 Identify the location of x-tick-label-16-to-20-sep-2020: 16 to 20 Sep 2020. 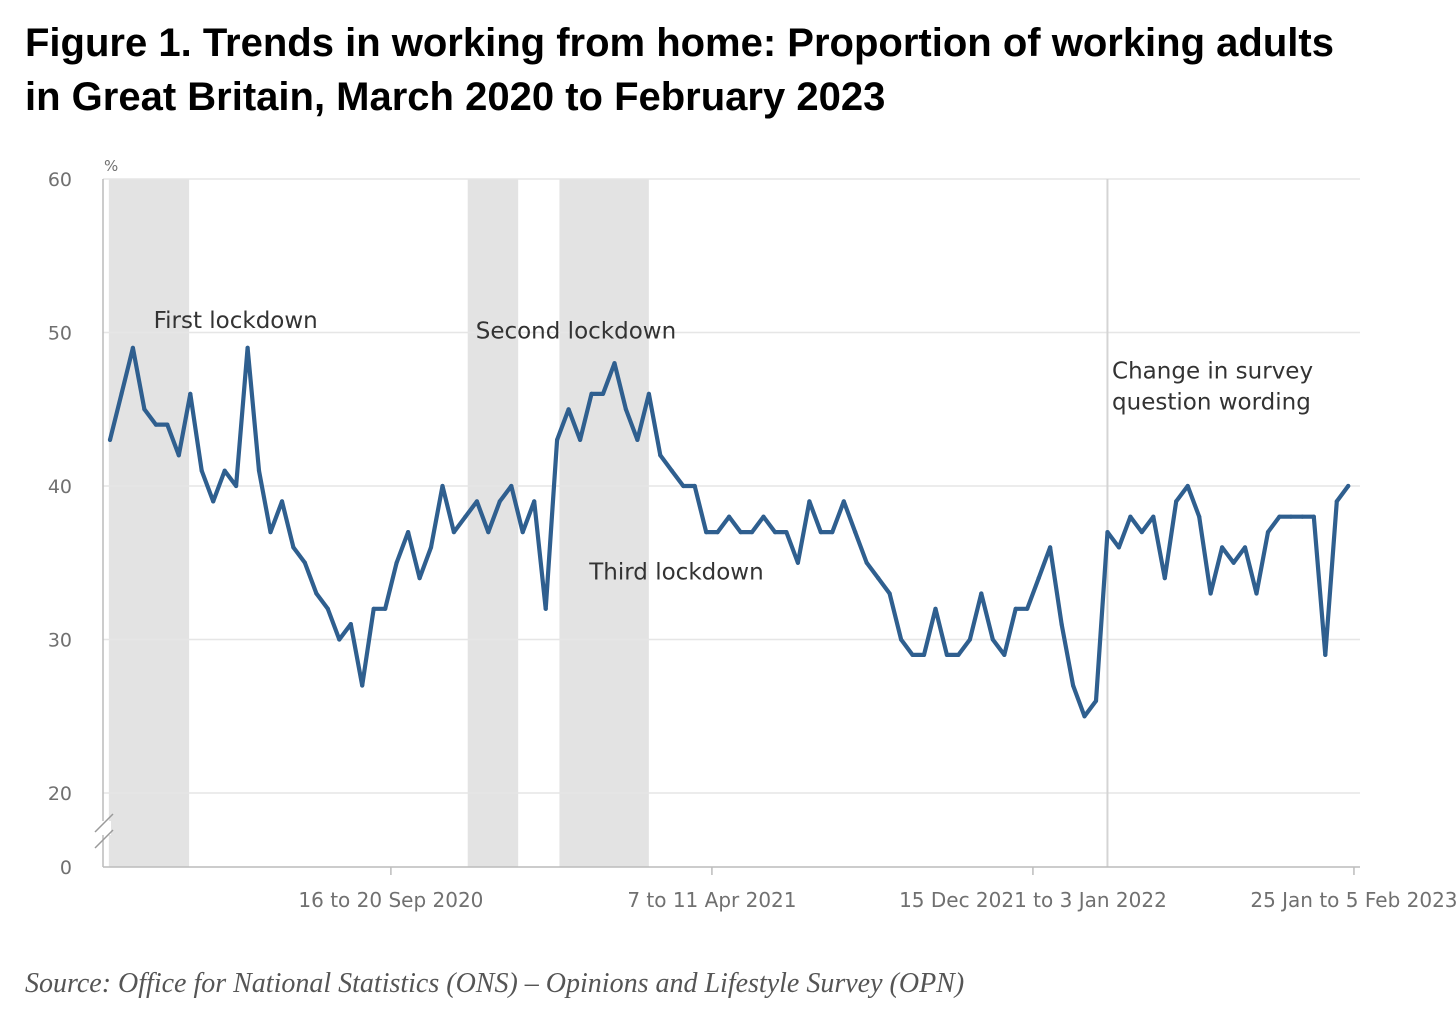
(390, 900).